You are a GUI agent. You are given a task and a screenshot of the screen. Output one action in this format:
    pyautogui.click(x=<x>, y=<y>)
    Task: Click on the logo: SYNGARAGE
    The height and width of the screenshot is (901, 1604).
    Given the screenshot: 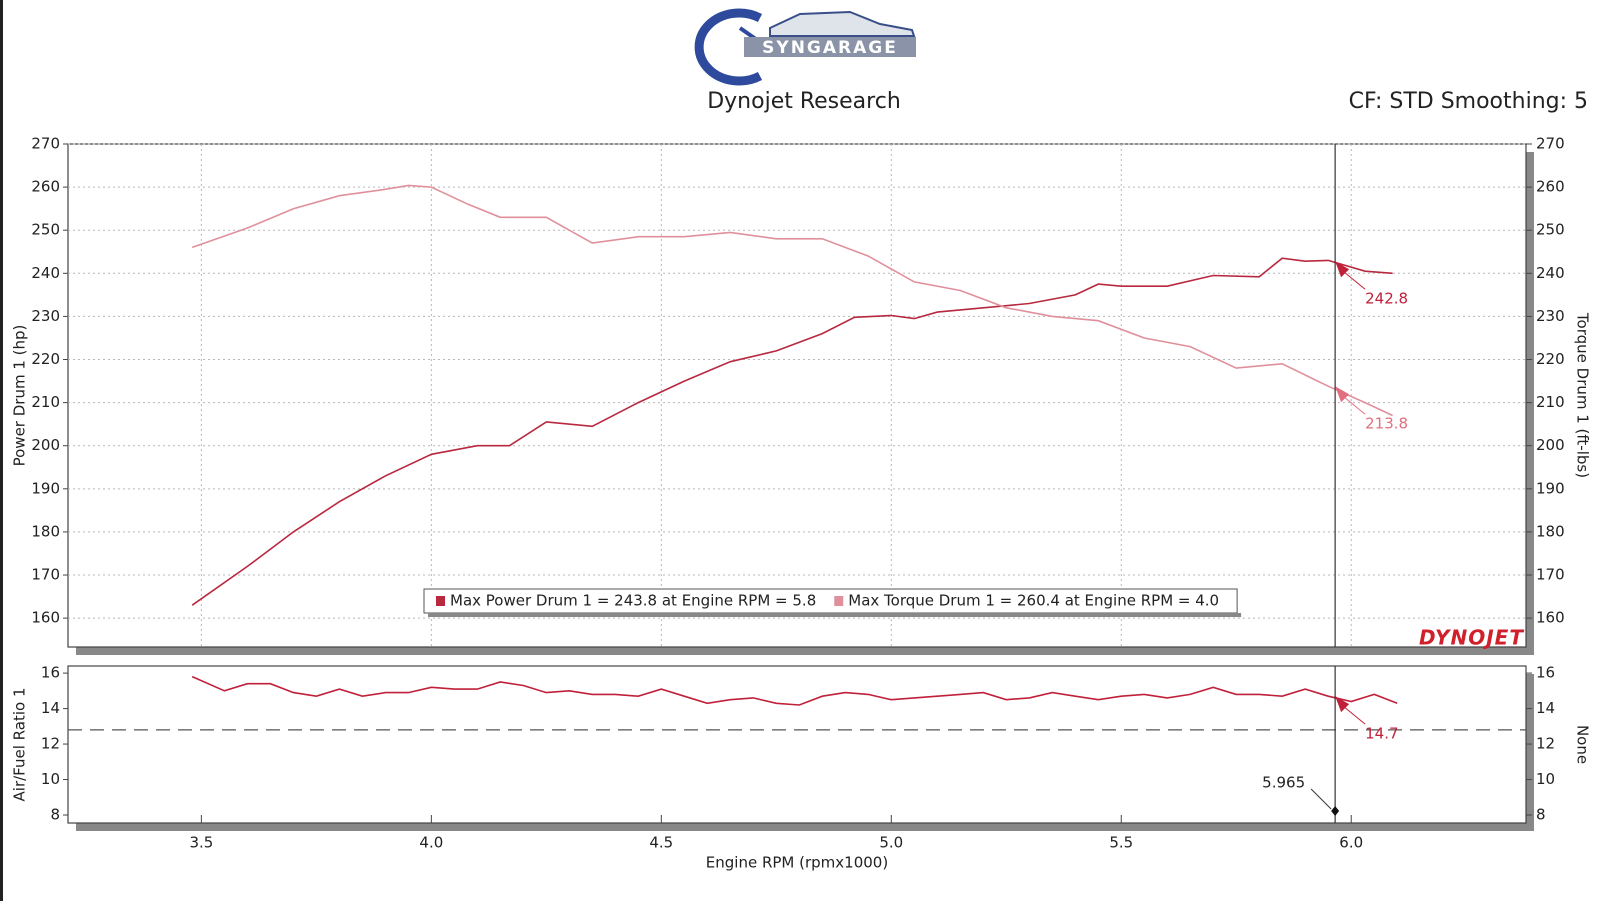 What is the action you would take?
    pyautogui.click(x=805, y=47)
    